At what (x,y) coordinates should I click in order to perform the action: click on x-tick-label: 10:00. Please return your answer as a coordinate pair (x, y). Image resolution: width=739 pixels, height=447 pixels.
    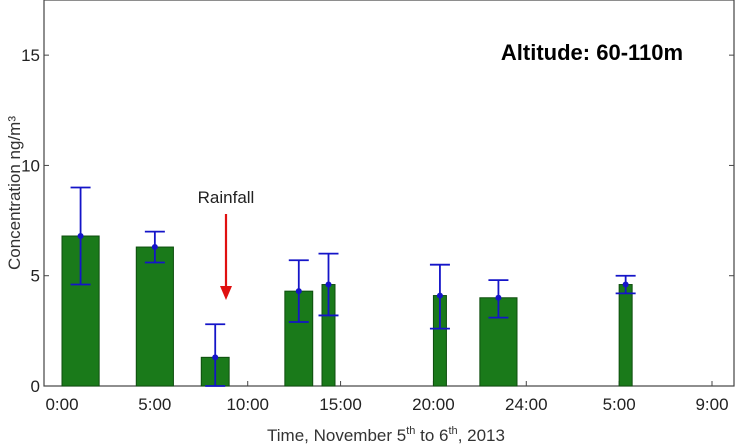
    Looking at the image, I should click on (247, 404).